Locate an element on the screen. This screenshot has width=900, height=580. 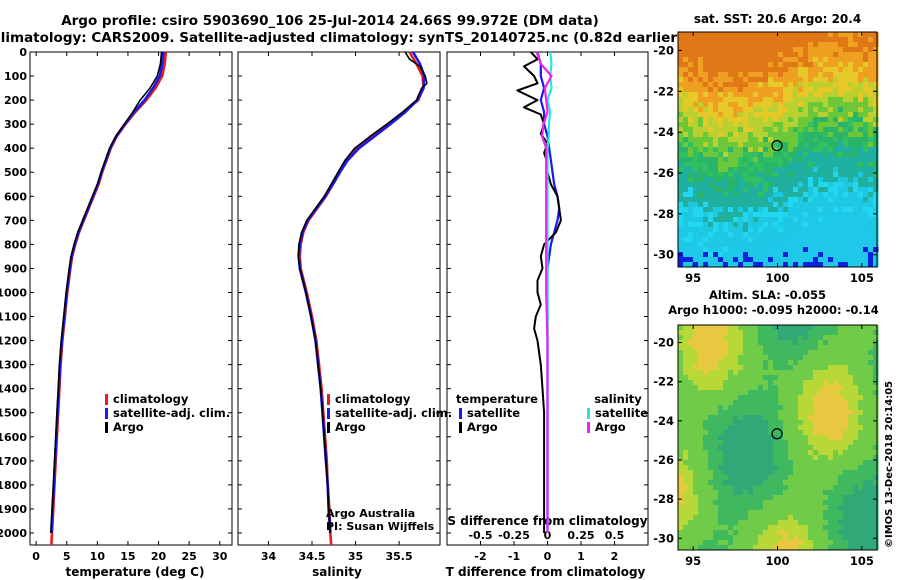
depth-tick-label: 1200 is located at coordinates (13, 341).